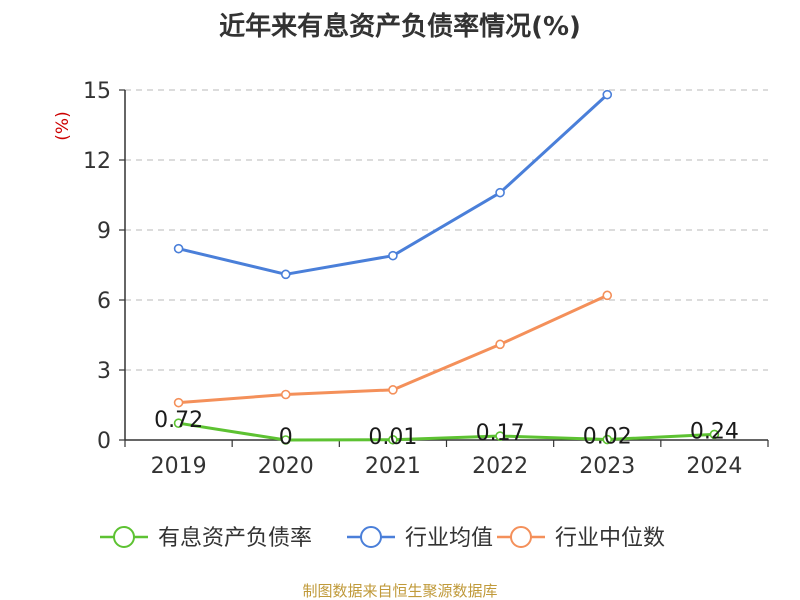 The height and width of the screenshot is (600, 800). What do you see at coordinates (104, 441) in the screenshot?
I see `y-tick-label: 0` at bounding box center [104, 441].